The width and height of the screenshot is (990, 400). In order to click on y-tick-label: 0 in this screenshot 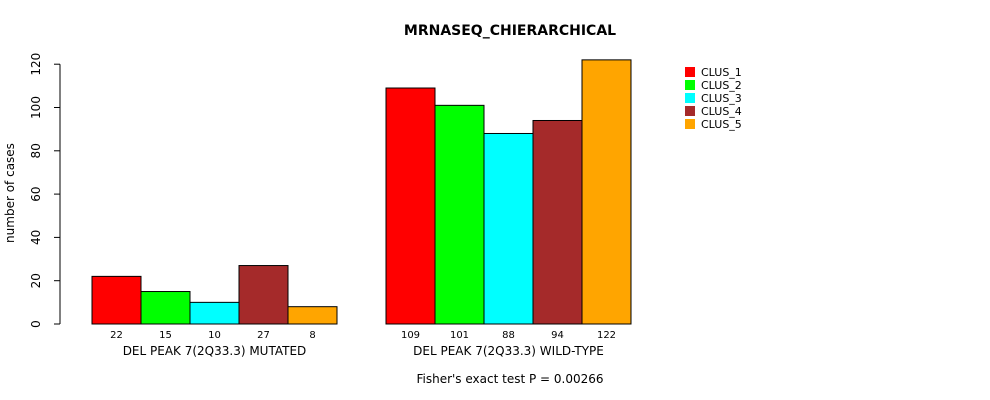, I will do `click(36, 324)`.